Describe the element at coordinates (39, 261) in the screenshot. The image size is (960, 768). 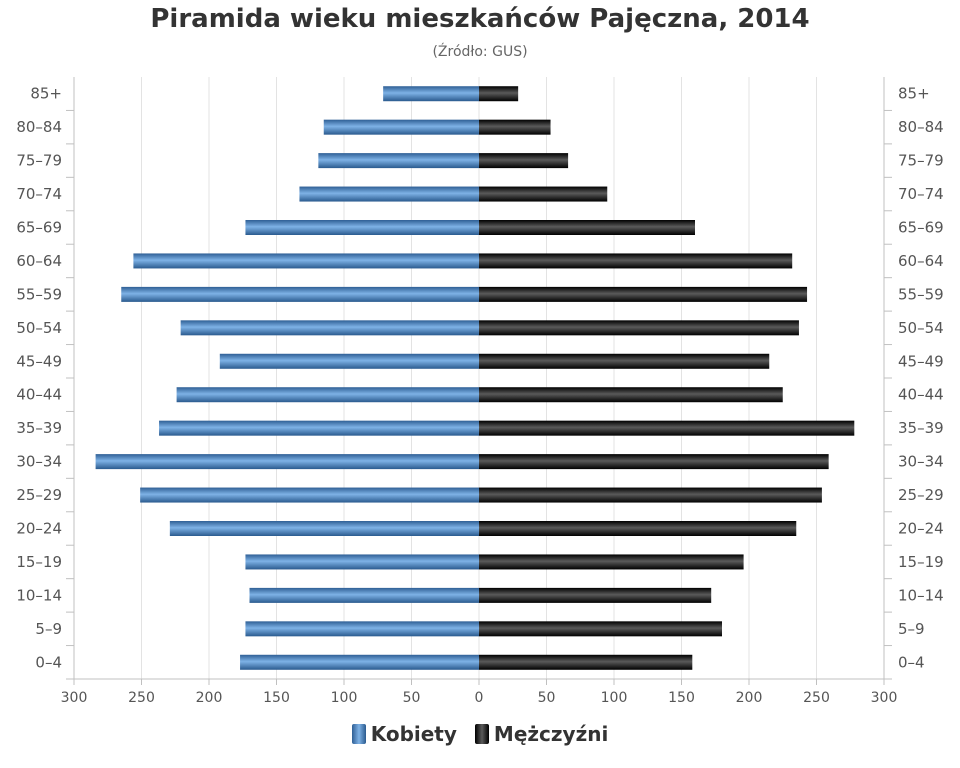
I see `y-category-label-left: 60–64` at that location.